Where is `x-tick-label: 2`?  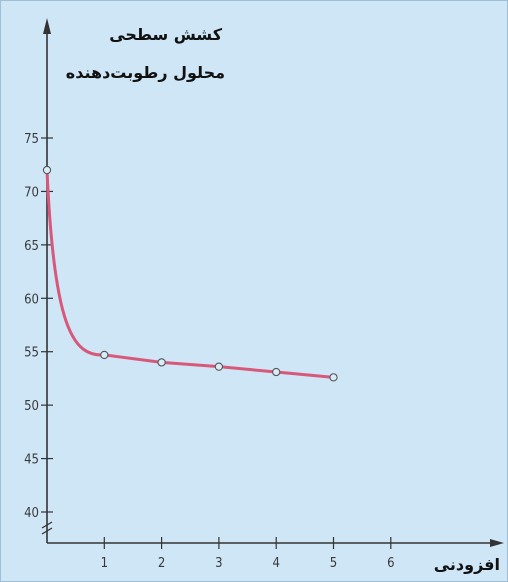 x-tick-label: 2 is located at coordinates (161, 563).